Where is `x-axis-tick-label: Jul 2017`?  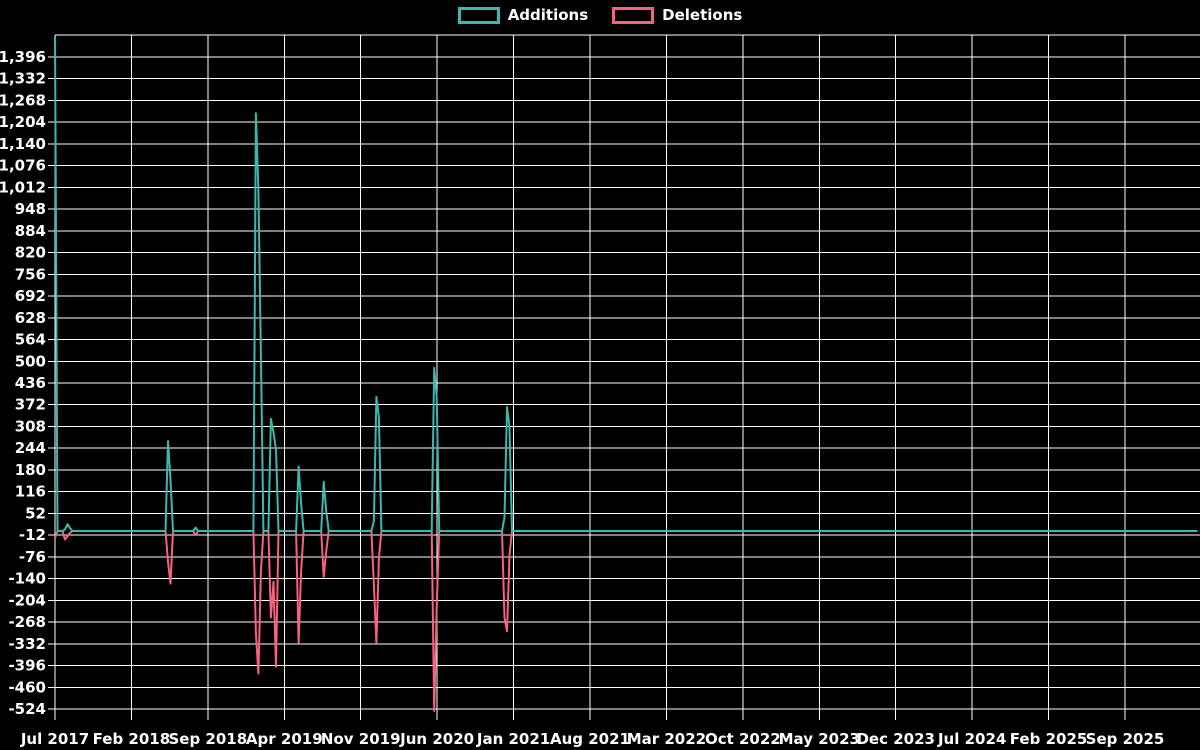
x-axis-tick-label: Jul 2017 is located at coordinates (54, 739).